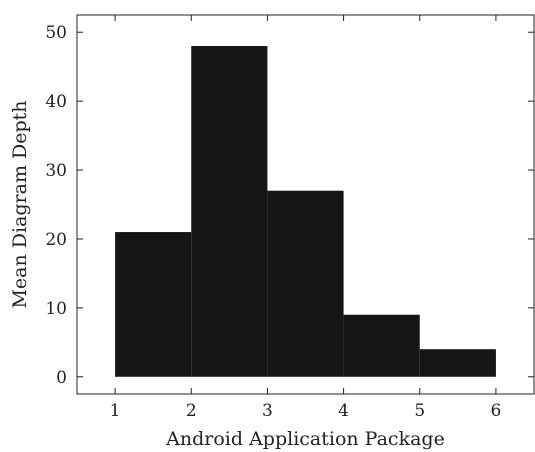 The width and height of the screenshot is (535, 452). What do you see at coordinates (305, 439) in the screenshot?
I see `x-axis-label: Android Application Package` at bounding box center [305, 439].